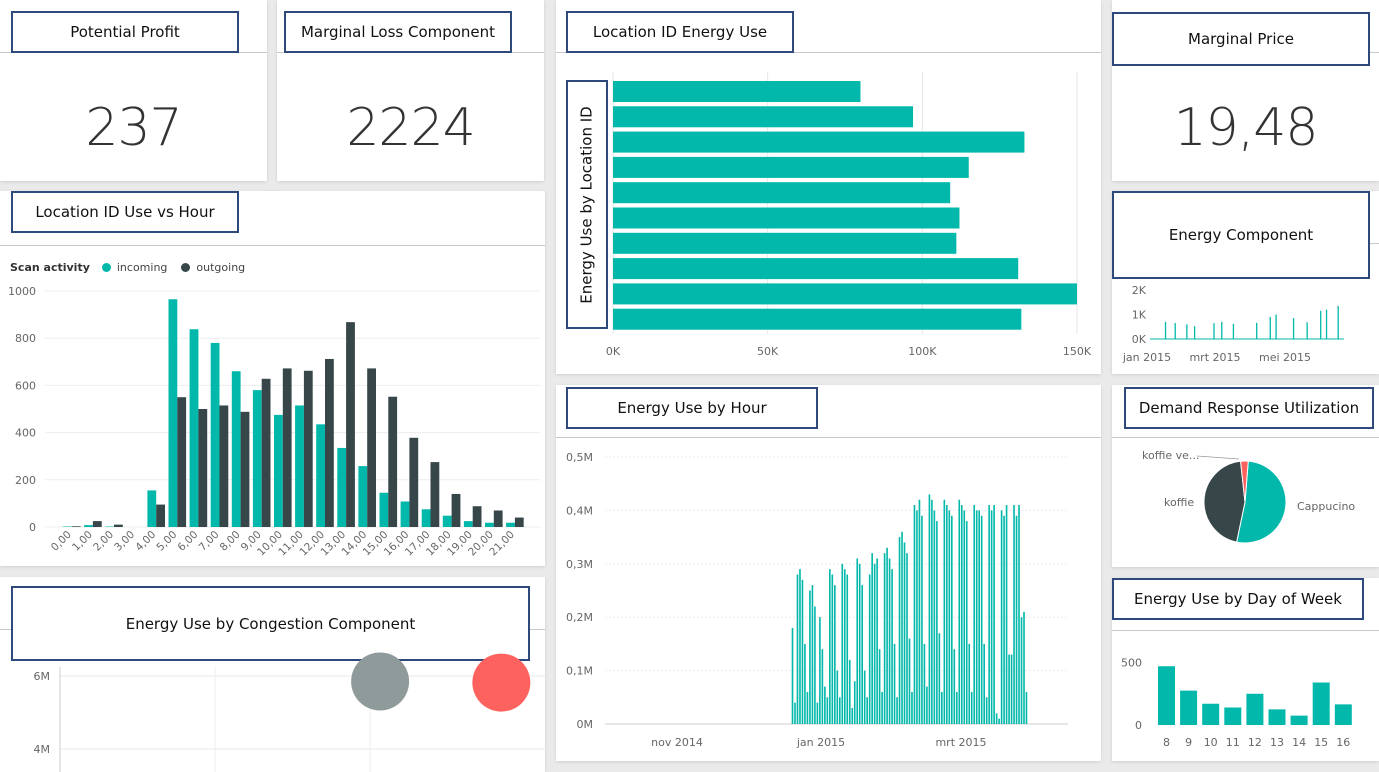  I want to click on x-tick-label: 2,00, so click(103, 541).